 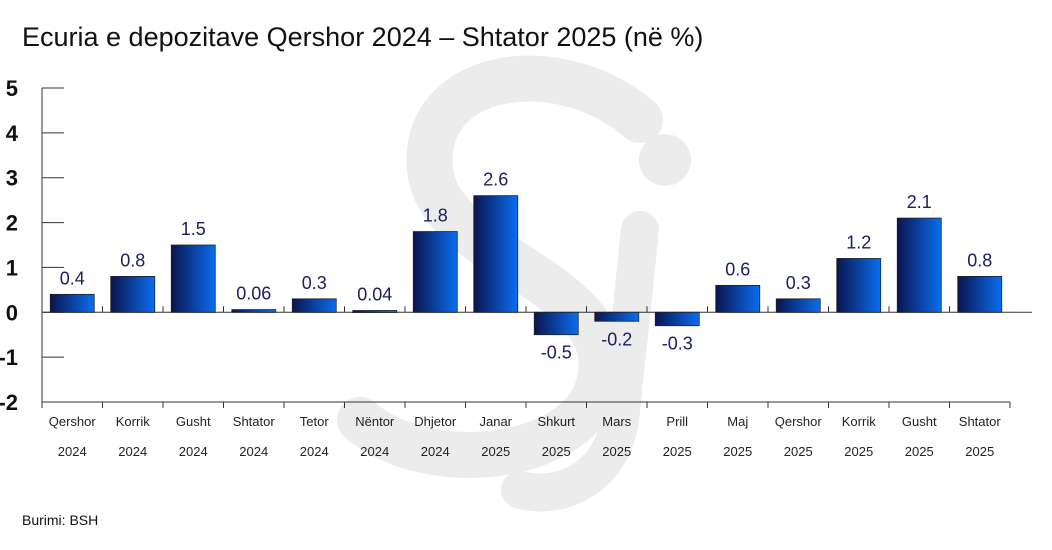 I want to click on data-label: 0.4, so click(x=72, y=278).